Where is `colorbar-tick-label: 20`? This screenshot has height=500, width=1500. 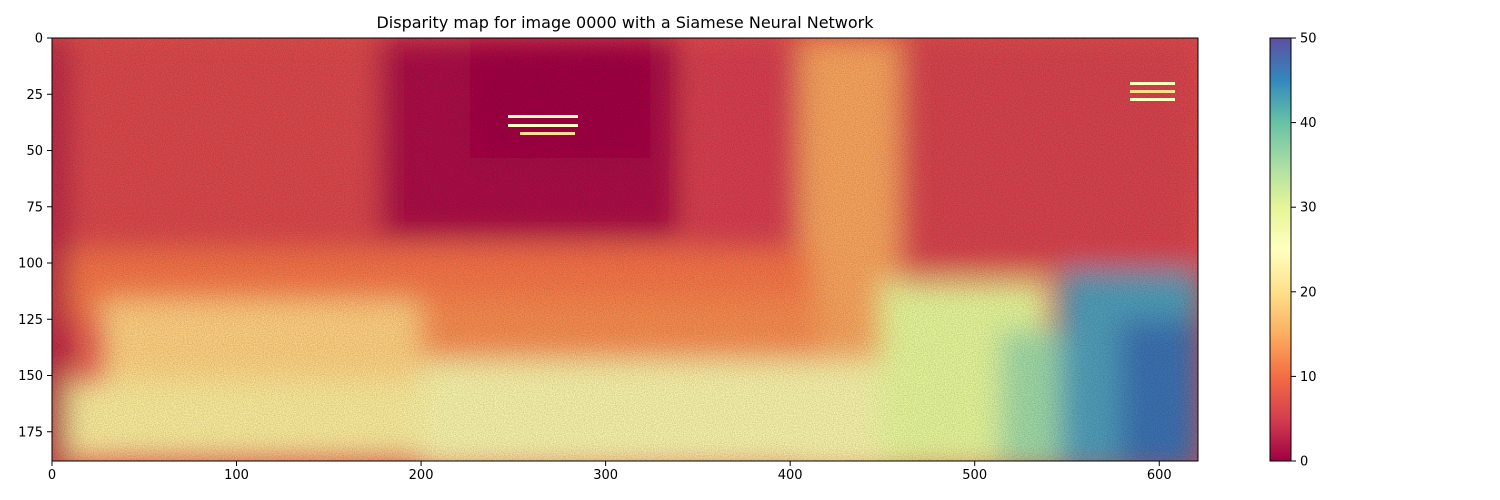
colorbar-tick-label: 20 is located at coordinates (1308, 292).